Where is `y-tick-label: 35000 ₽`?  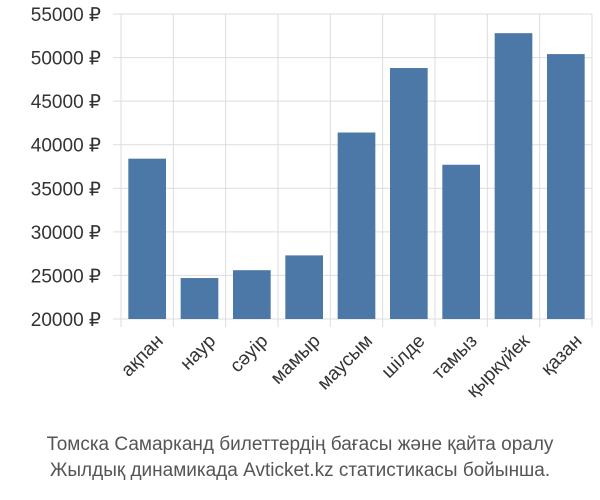
y-tick-label: 35000 ₽ is located at coordinates (66, 189).